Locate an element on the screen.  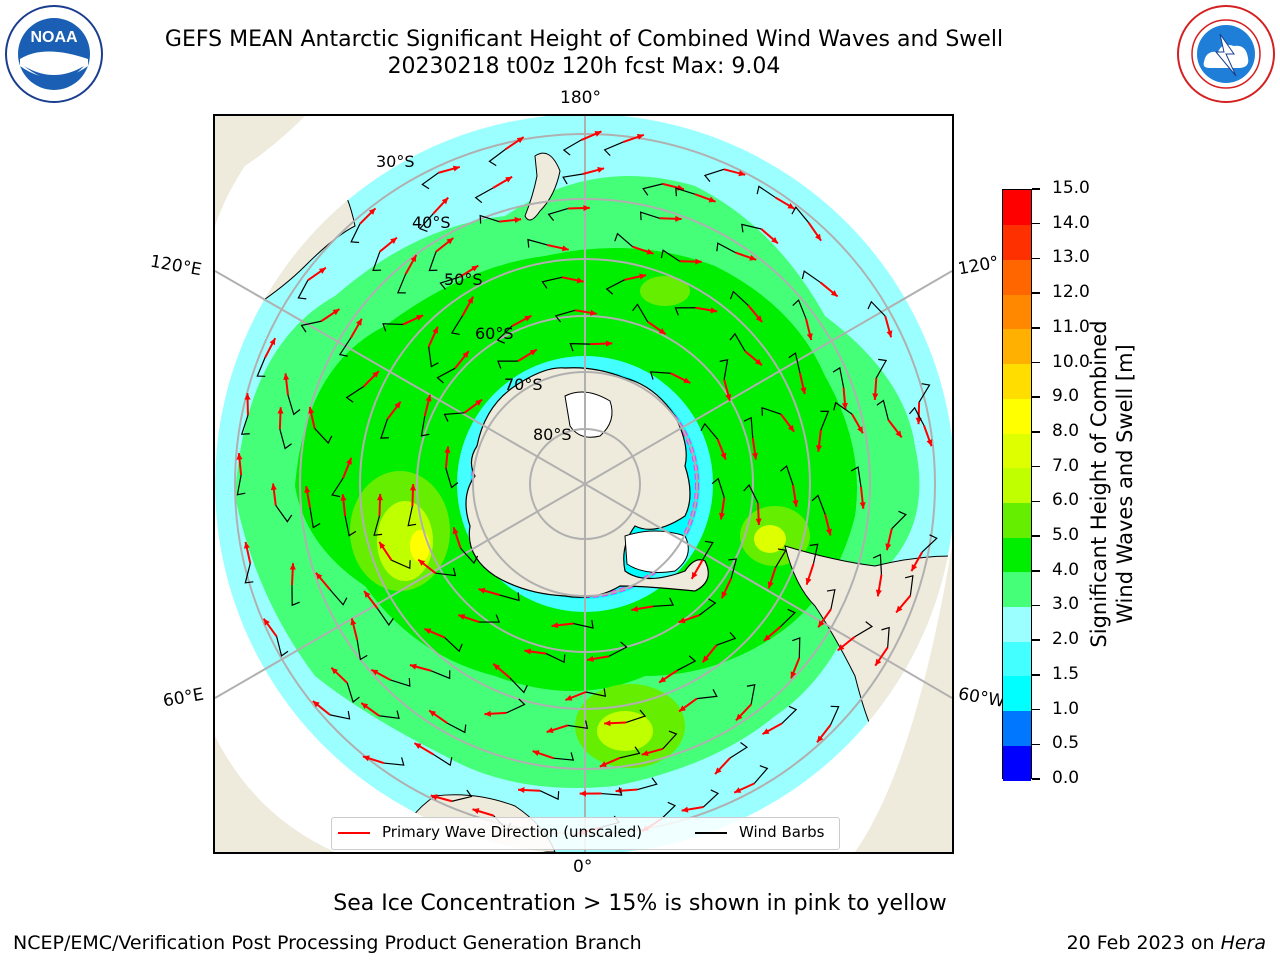
colorbar-tick-label: 4.0 is located at coordinates (1066, 569).